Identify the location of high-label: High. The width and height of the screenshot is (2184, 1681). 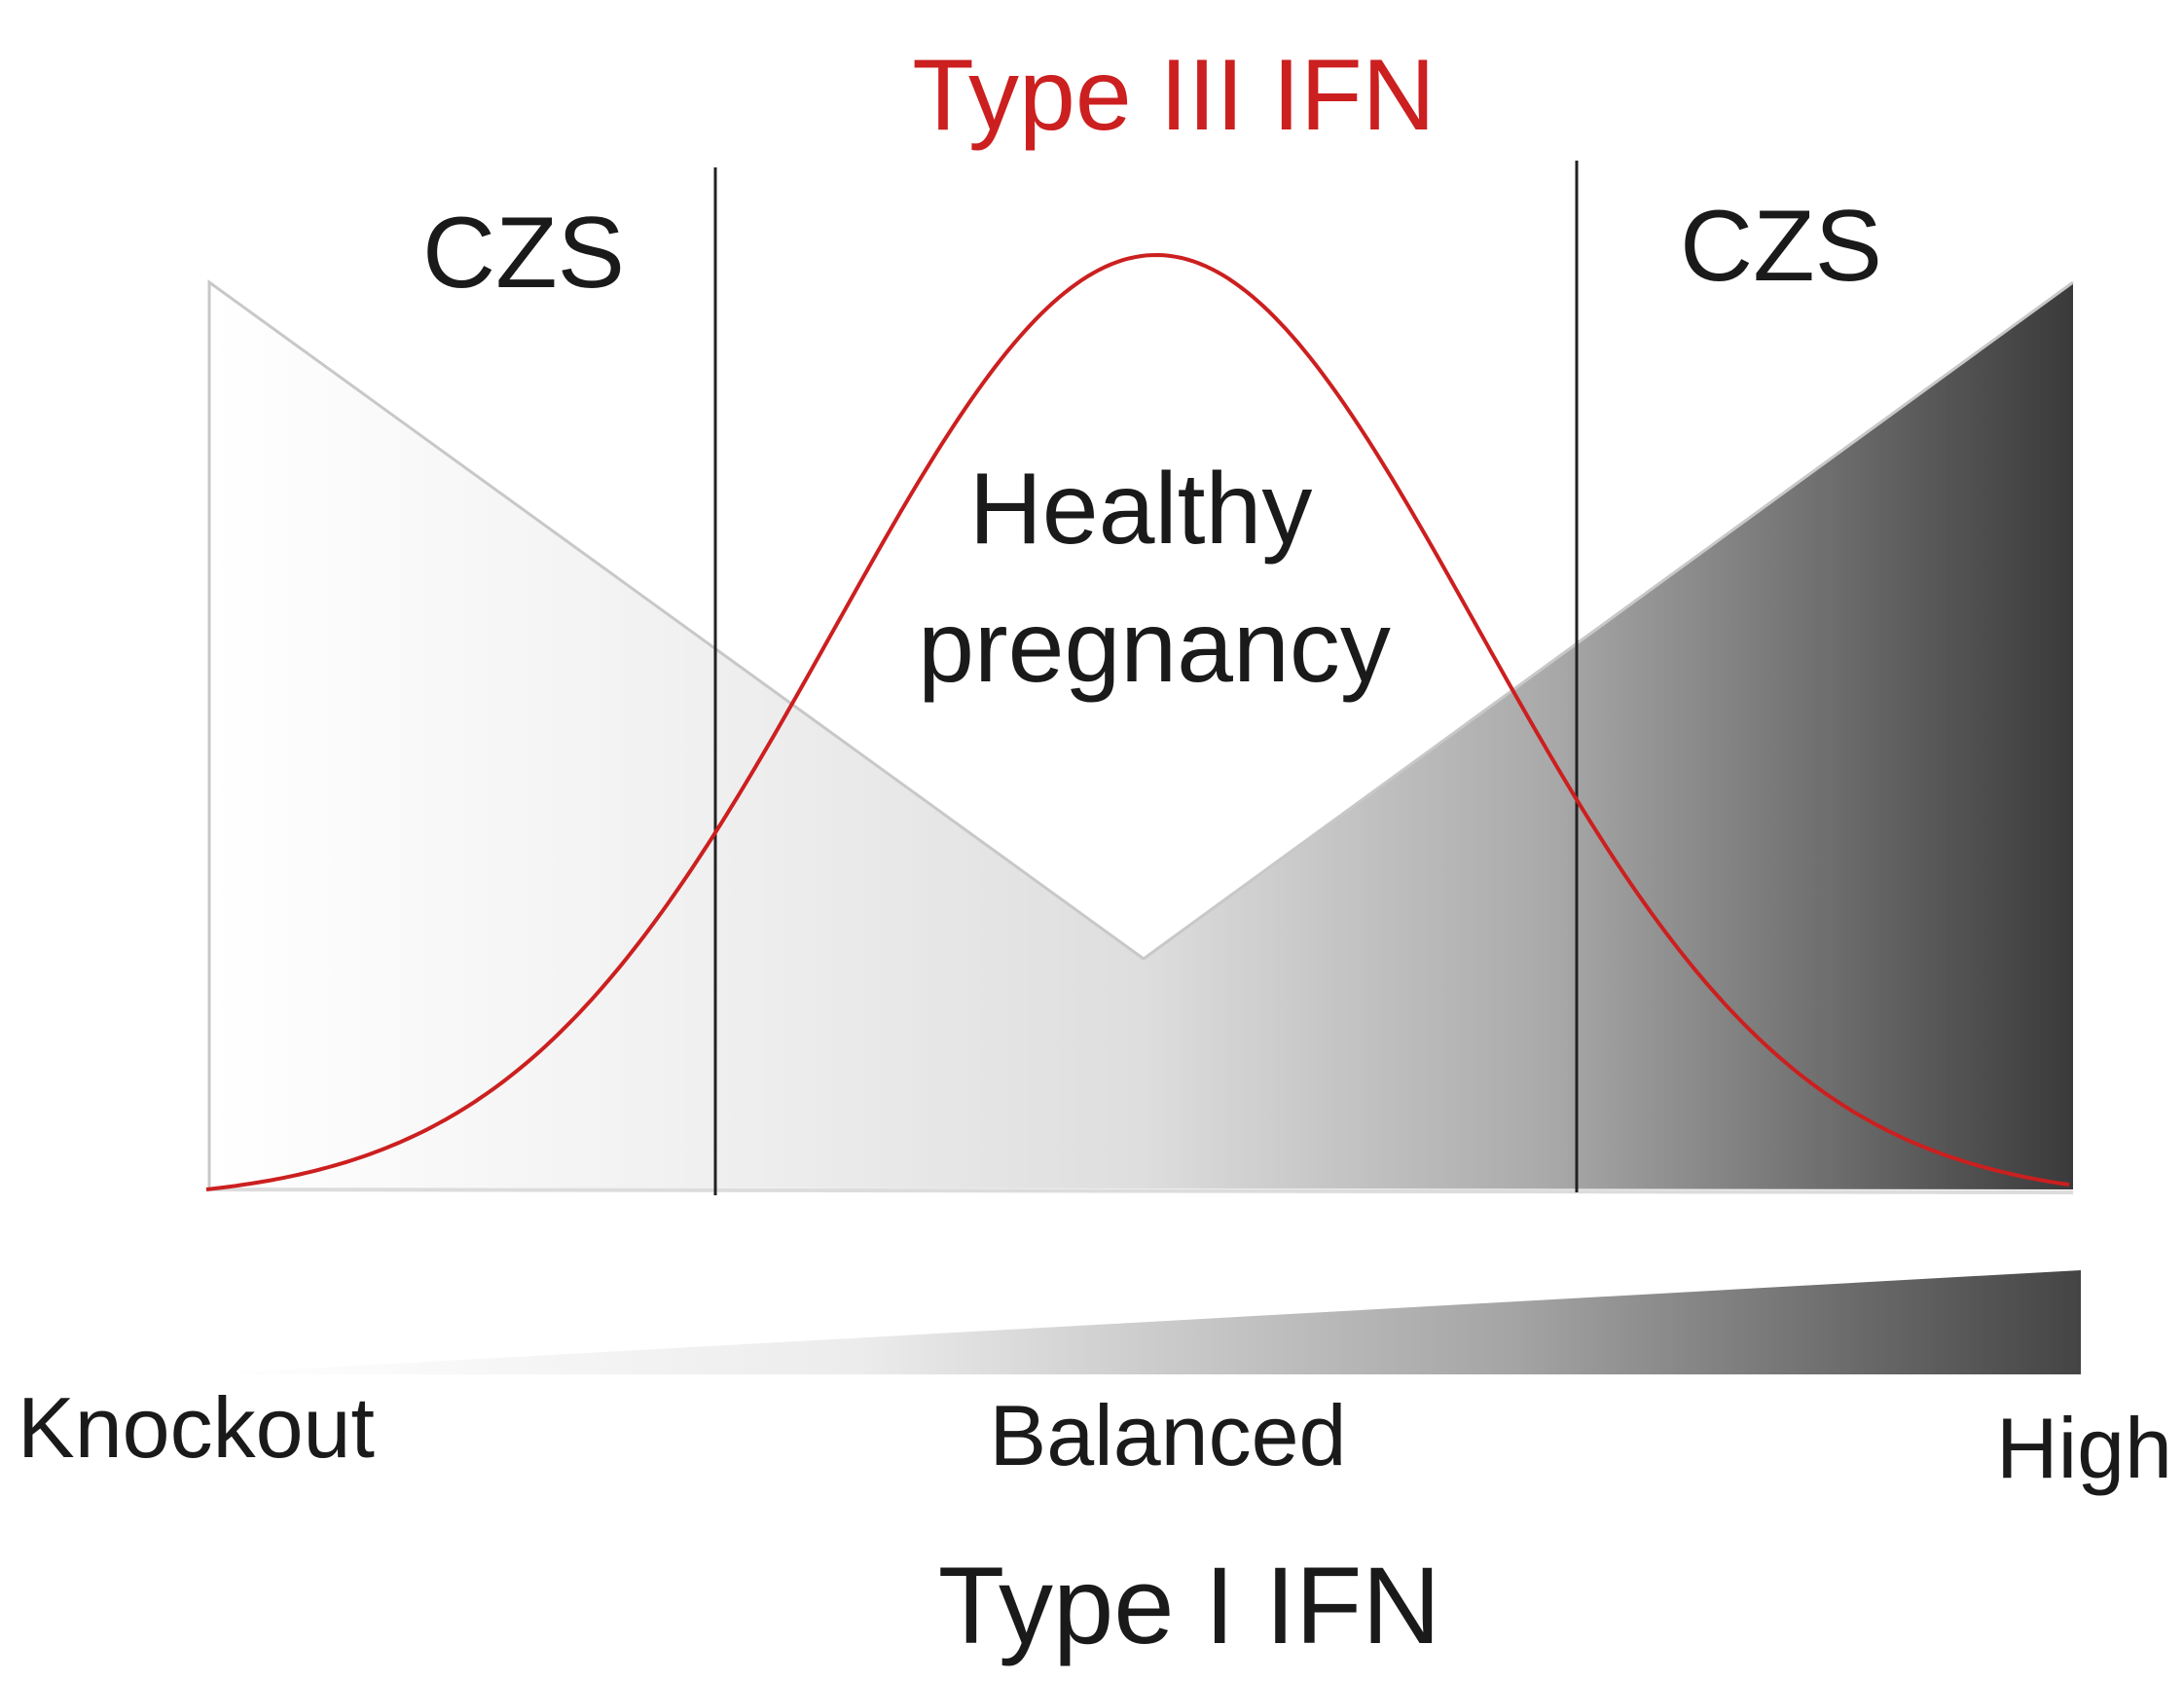
(2084, 1448).